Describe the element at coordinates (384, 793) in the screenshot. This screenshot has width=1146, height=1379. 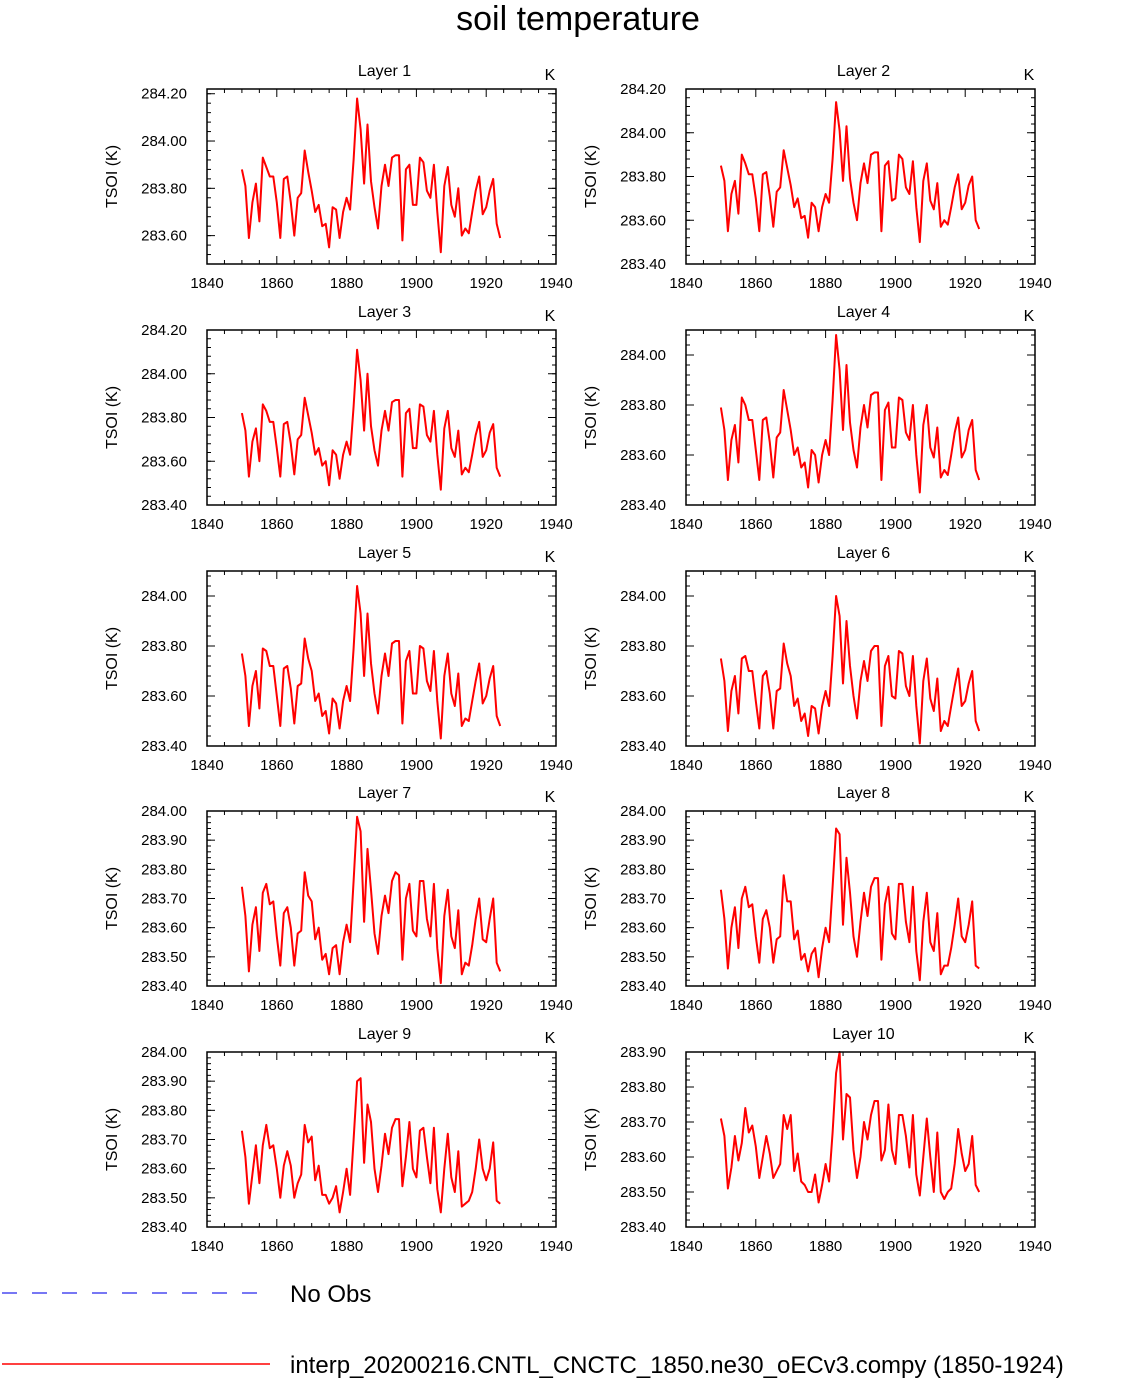
I see `panel-title: Layer 7` at that location.